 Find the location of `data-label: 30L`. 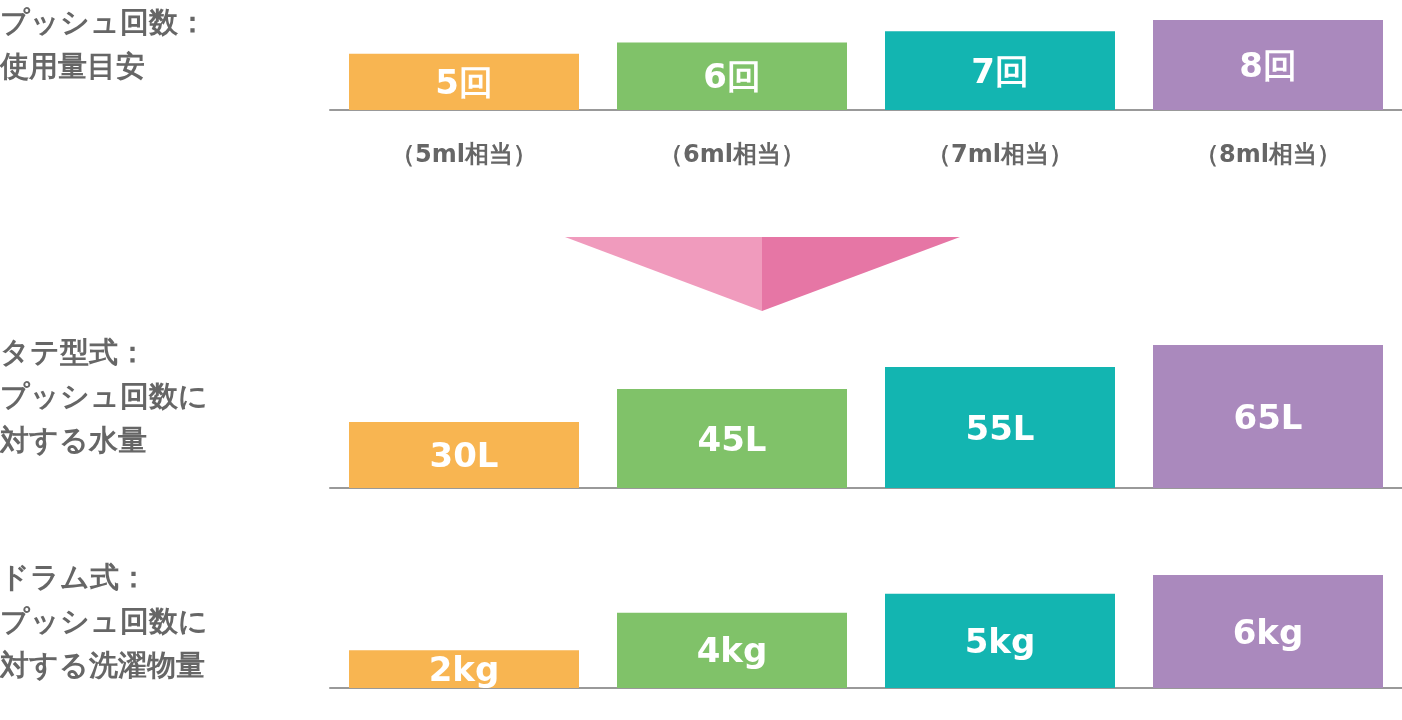

data-label: 30L is located at coordinates (464, 455).